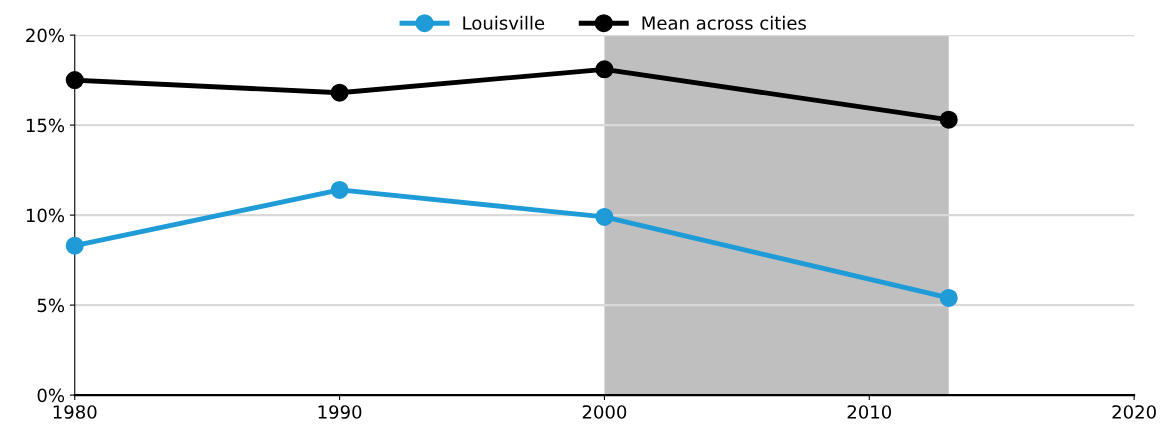  What do you see at coordinates (869, 412) in the screenshot?
I see `x-tick-label: 2010` at bounding box center [869, 412].